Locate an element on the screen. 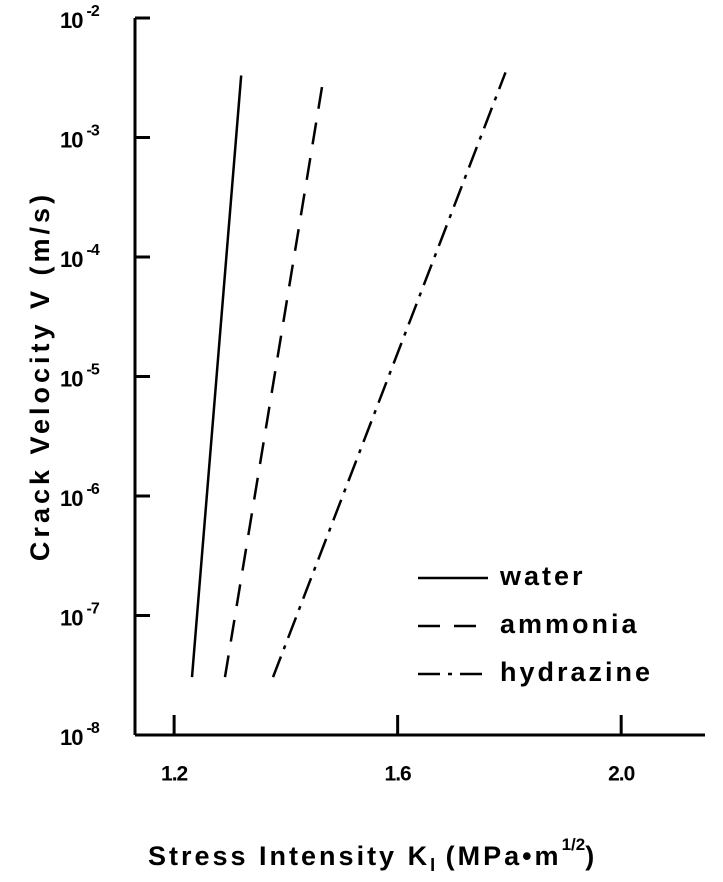 This screenshot has width=723, height=882. y-tick-exponent: -7 is located at coordinates (92, 609).